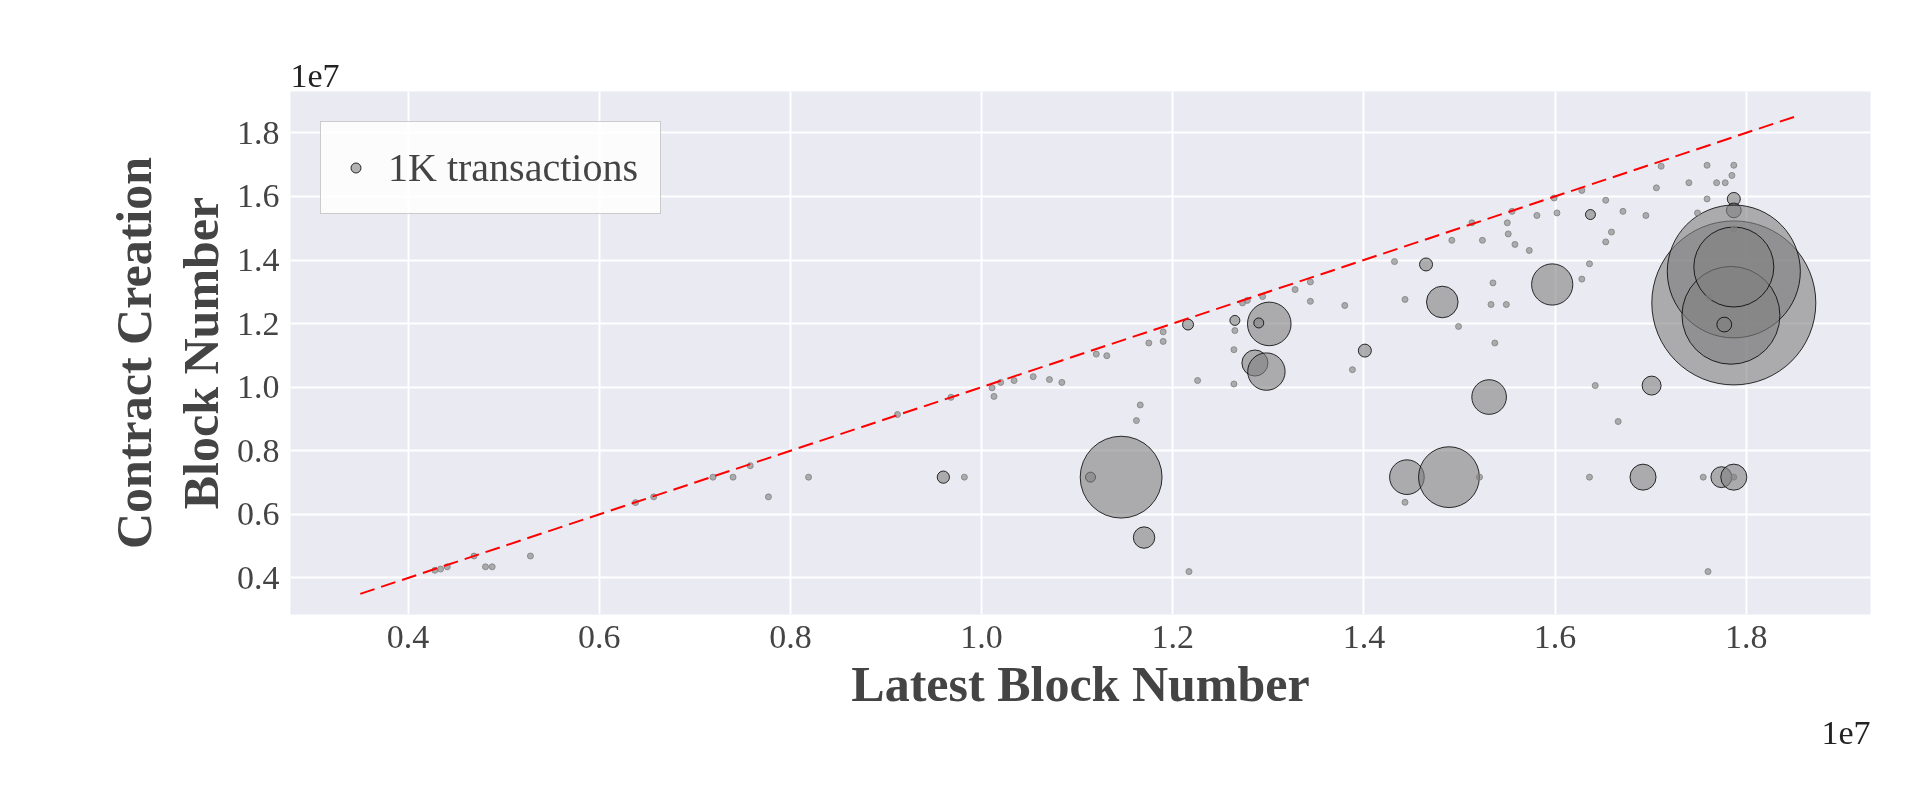  Describe the element at coordinates (1555, 636) in the screenshot. I see `x-tick-label: 1.6` at that location.